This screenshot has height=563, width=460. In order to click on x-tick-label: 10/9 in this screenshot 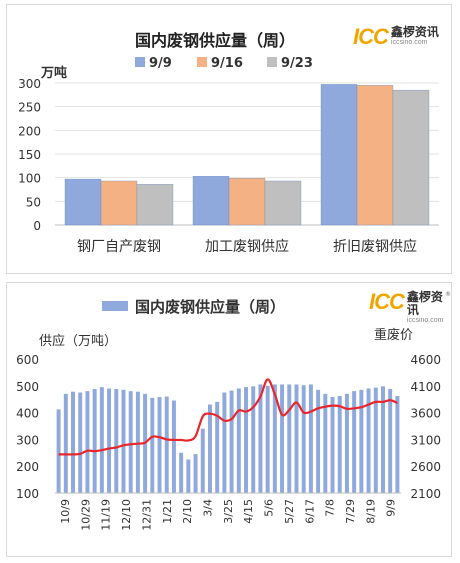, I will do `click(65, 511)`.